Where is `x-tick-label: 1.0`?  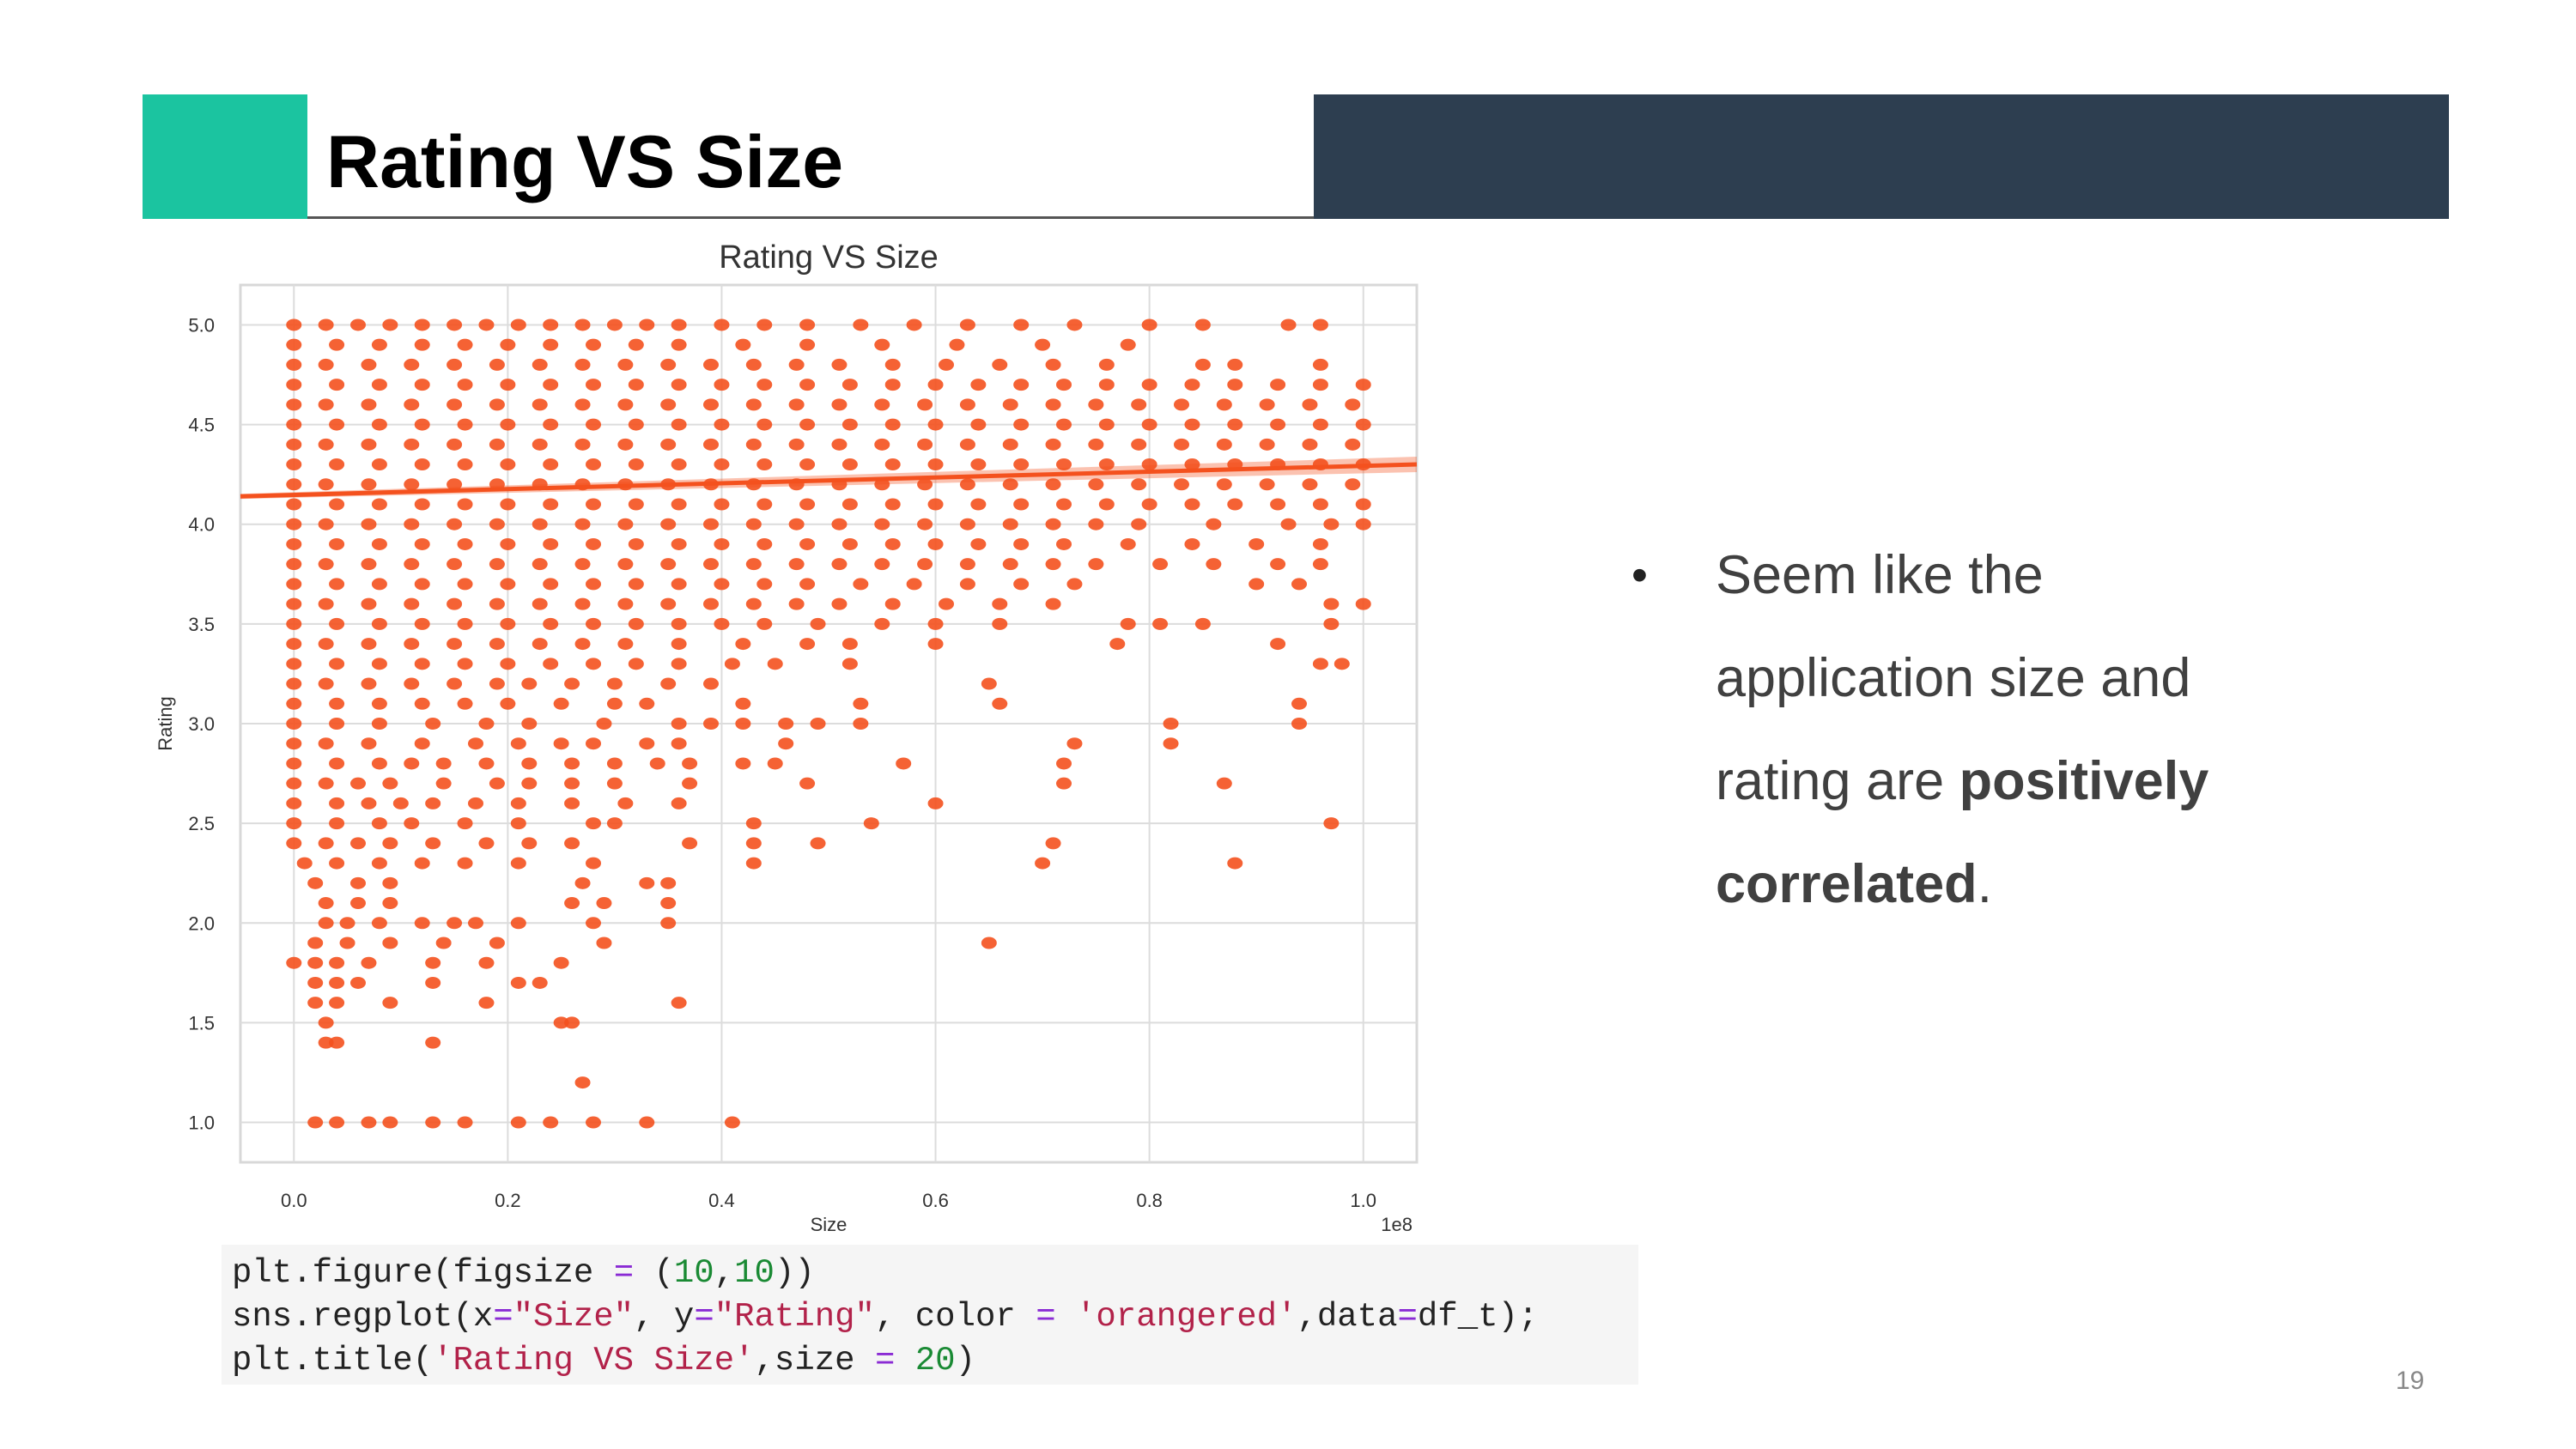 x-tick-label: 1.0 is located at coordinates (1363, 1200).